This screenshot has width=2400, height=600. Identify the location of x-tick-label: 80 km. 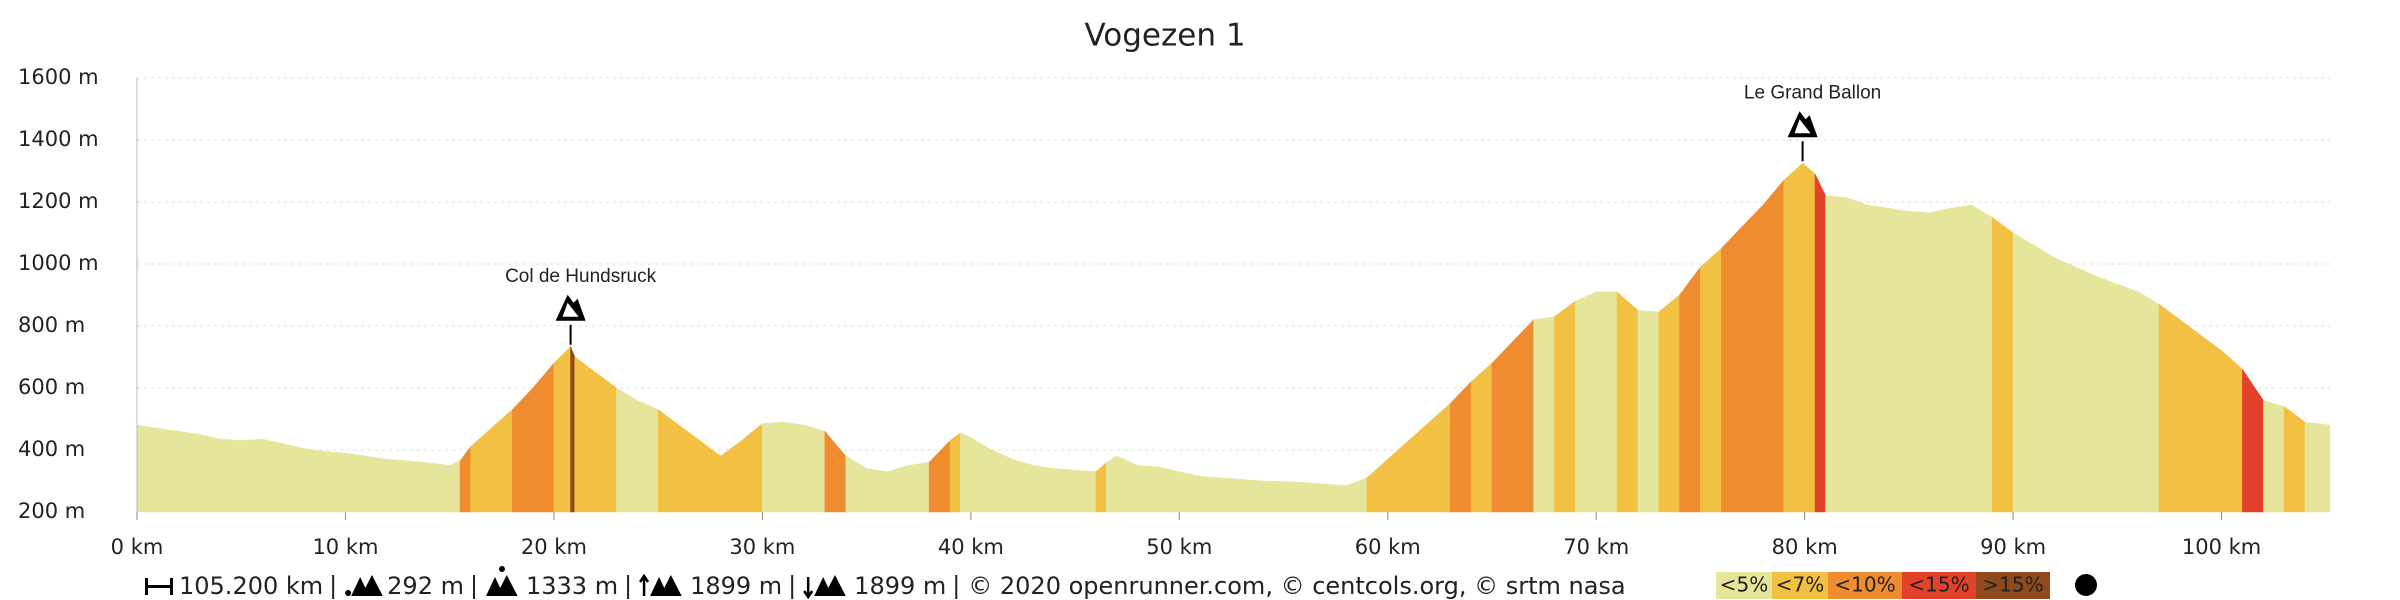
(1805, 547).